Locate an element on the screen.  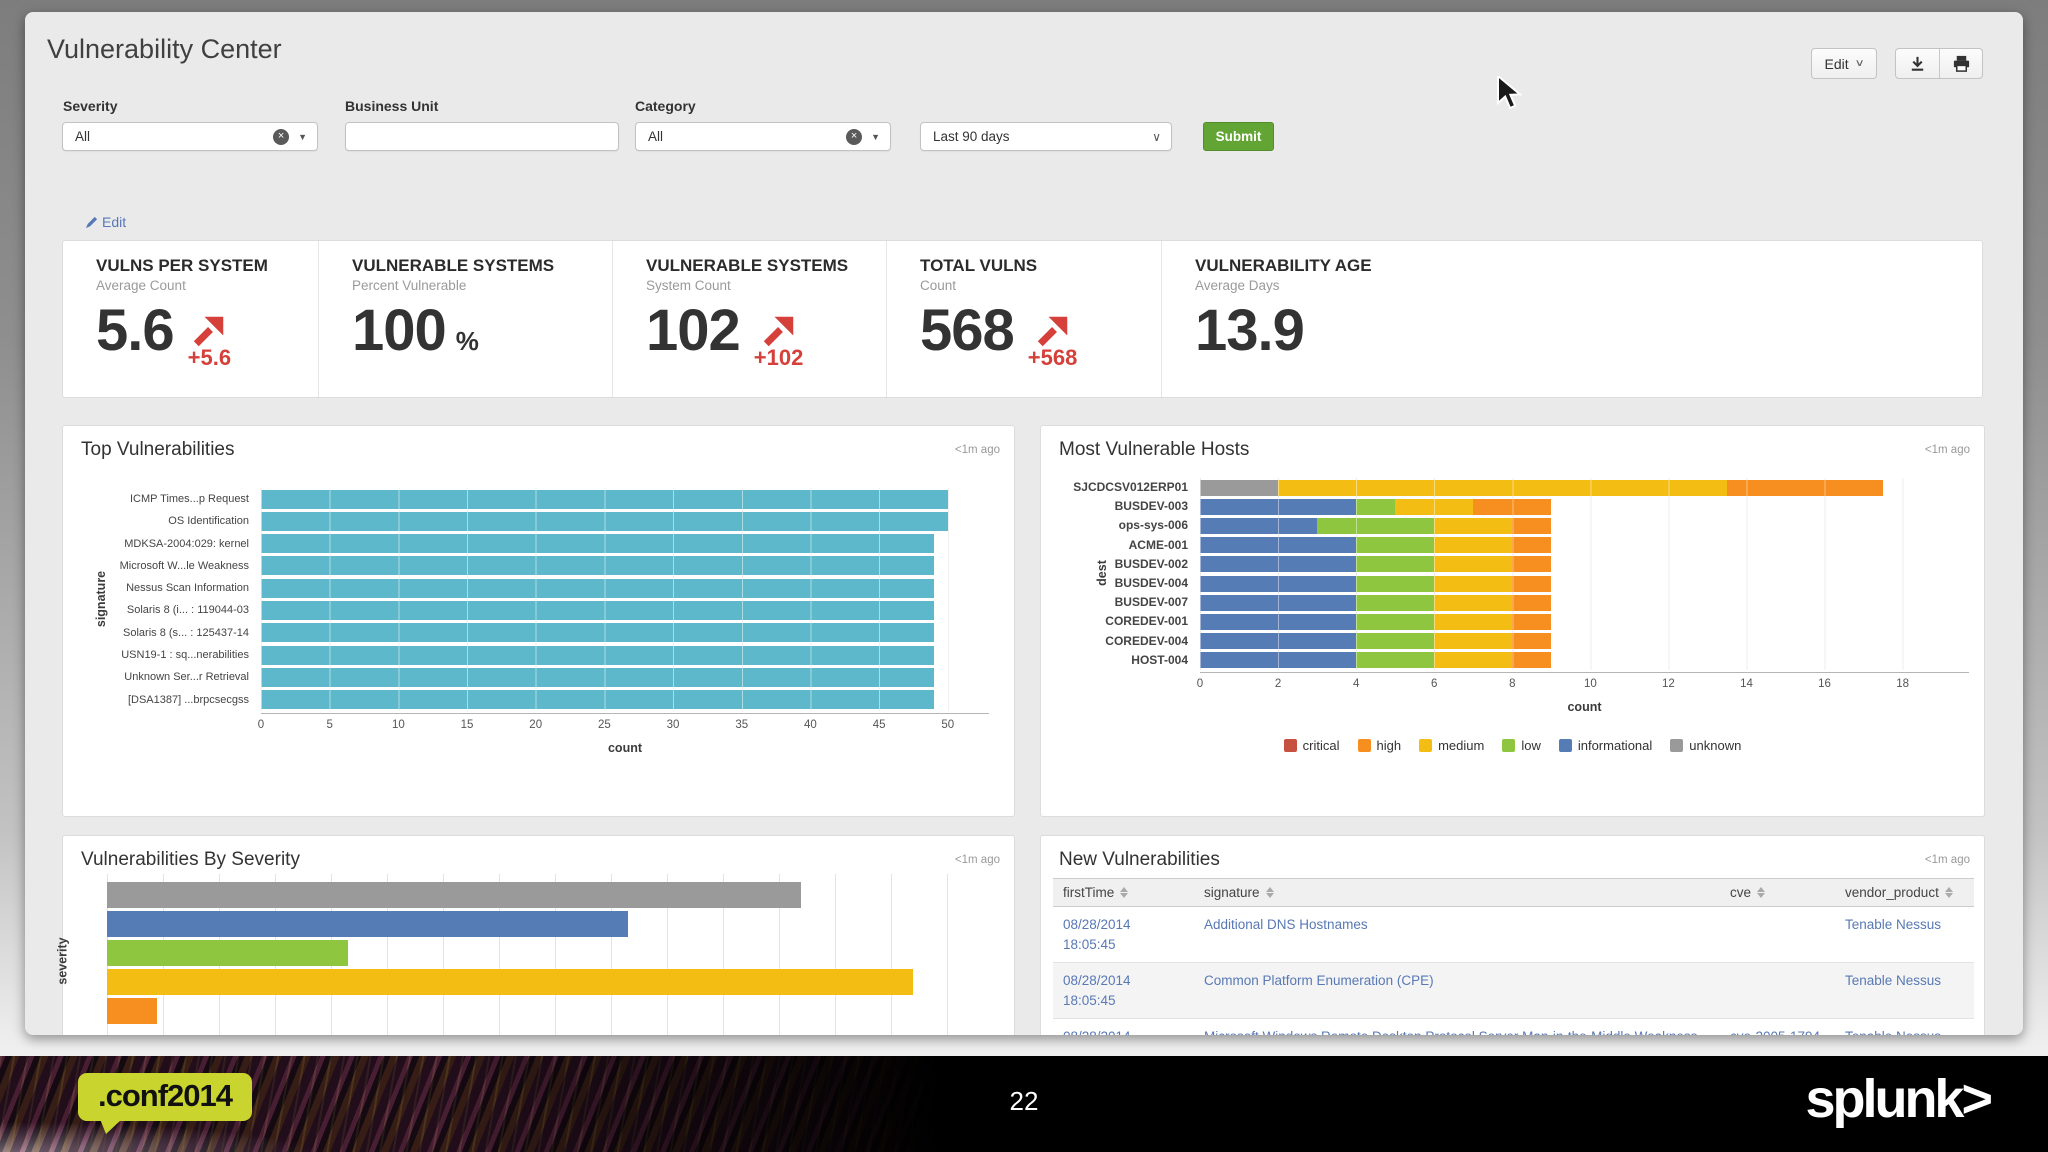
severity-segment-unknown is located at coordinates (1239, 487).